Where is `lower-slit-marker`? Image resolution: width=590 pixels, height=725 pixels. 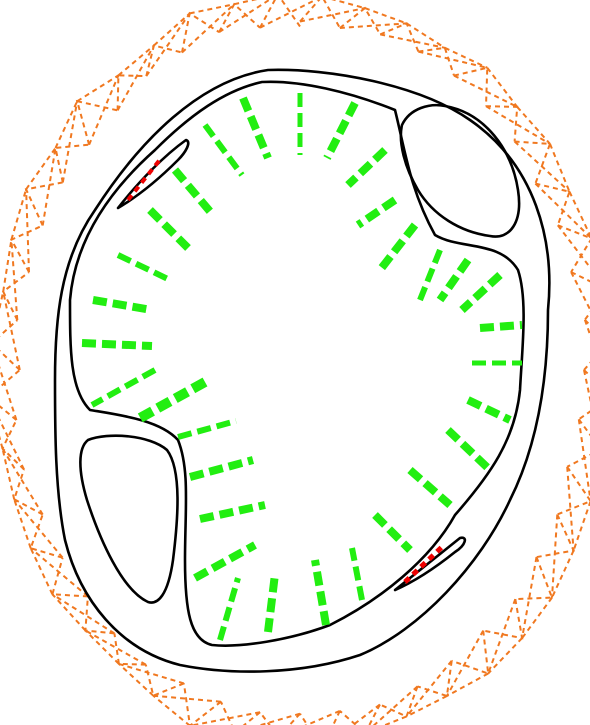 lower-slit-marker is located at coordinates (424, 564).